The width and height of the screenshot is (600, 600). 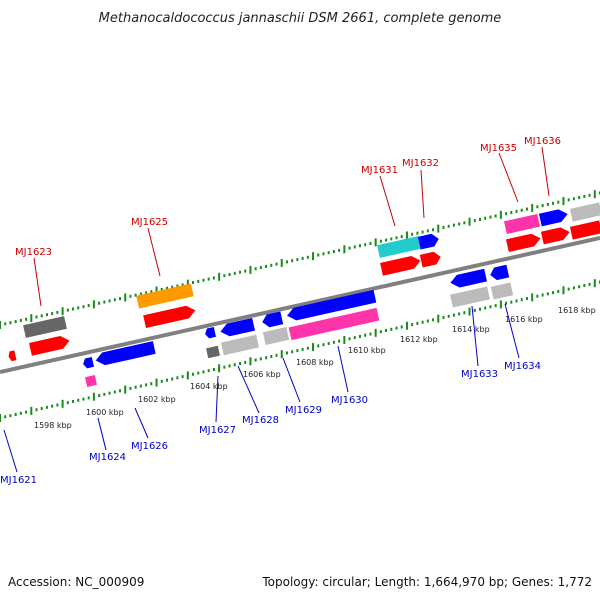 I want to click on gene-label-mj1633: MJ1633, so click(x=479, y=374).